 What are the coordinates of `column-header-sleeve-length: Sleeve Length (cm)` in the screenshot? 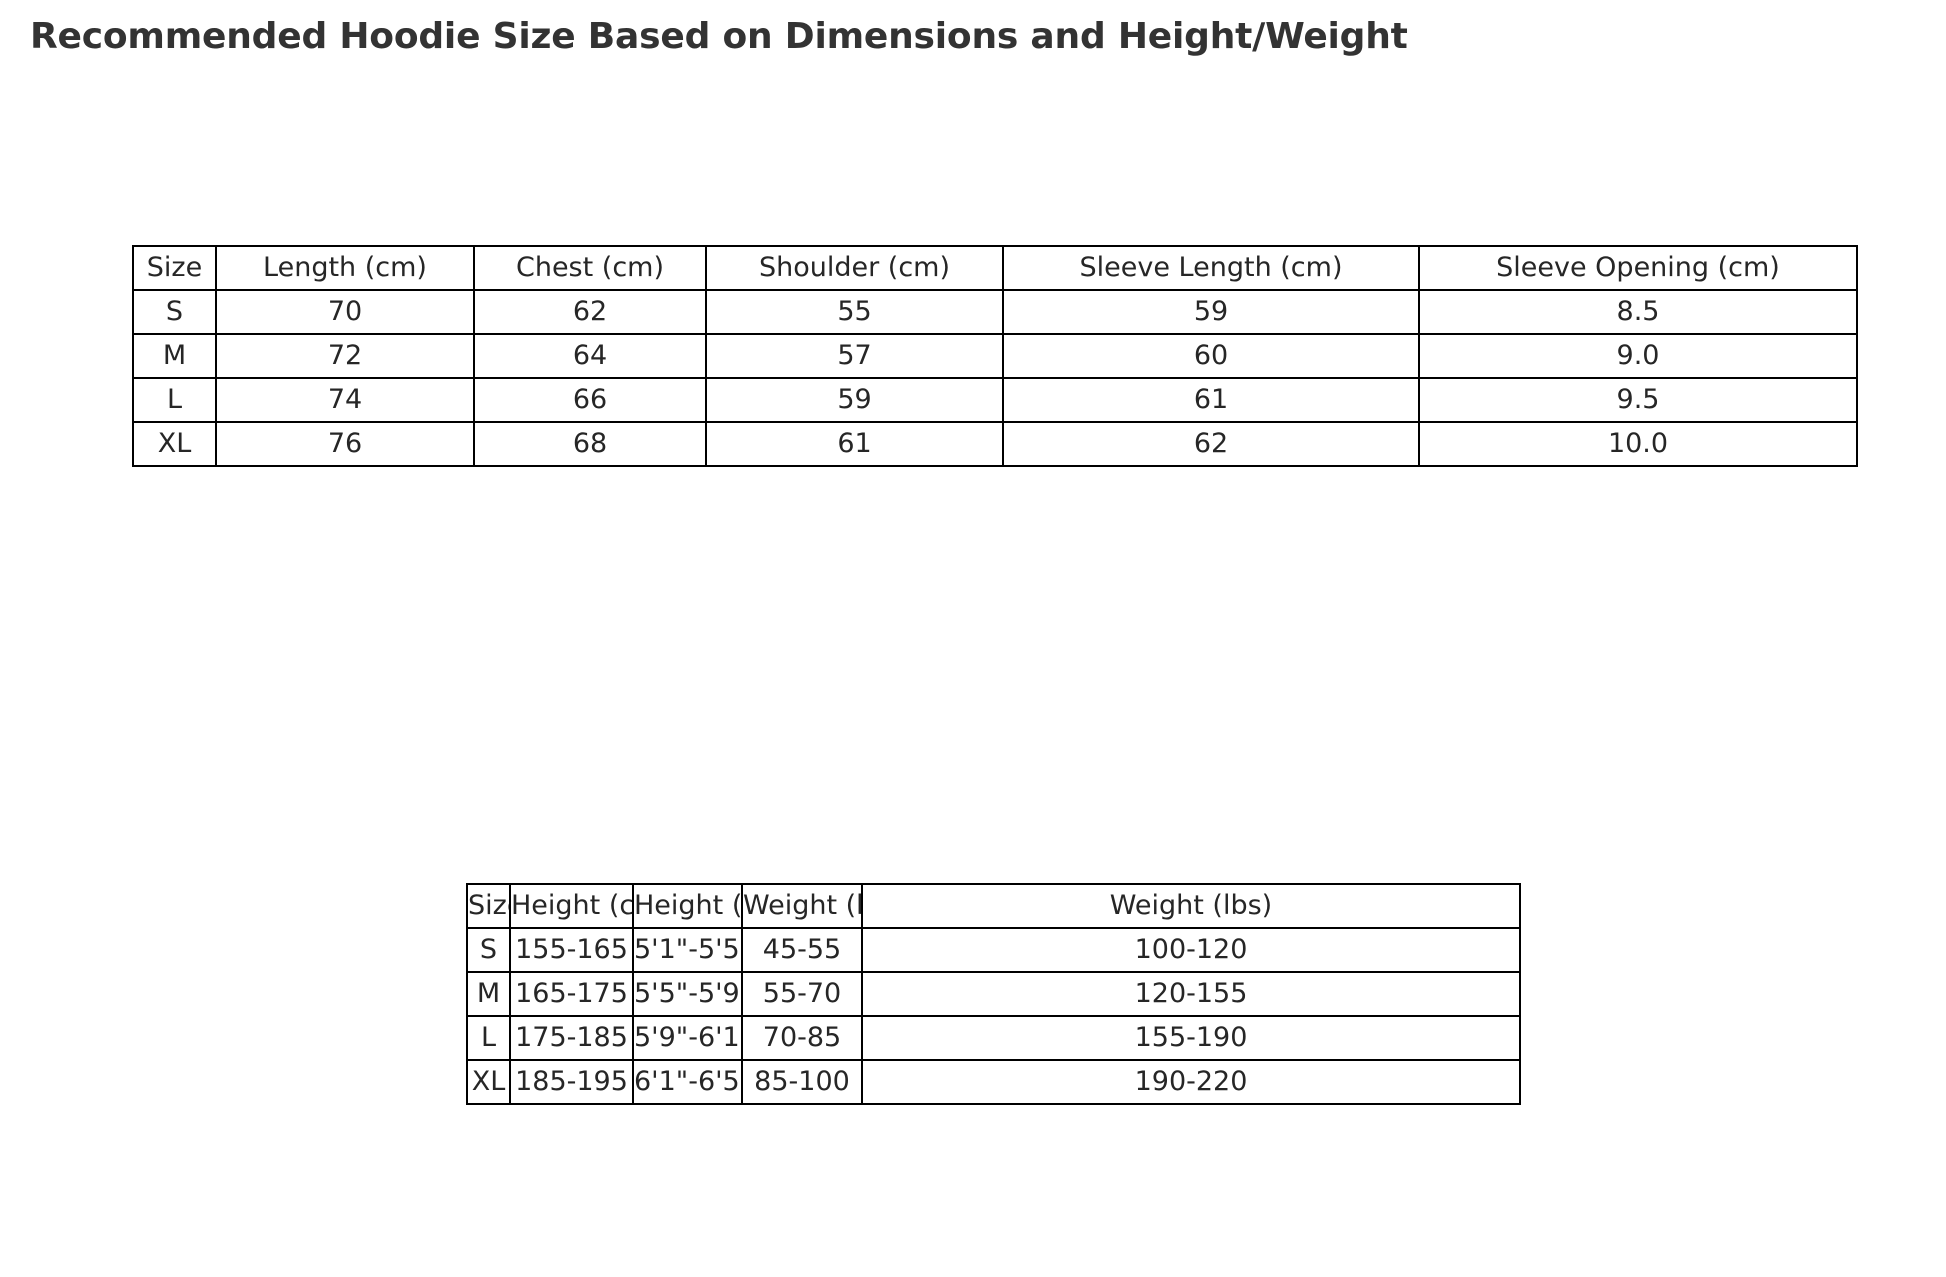 It's located at (1211, 268).